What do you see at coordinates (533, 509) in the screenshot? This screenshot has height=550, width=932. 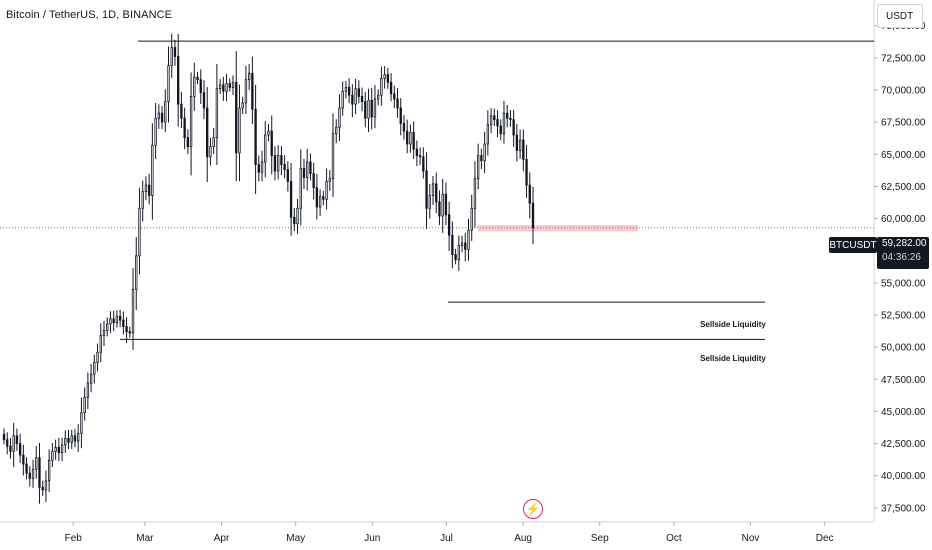 I see `lightning-icon: ⚡` at bounding box center [533, 509].